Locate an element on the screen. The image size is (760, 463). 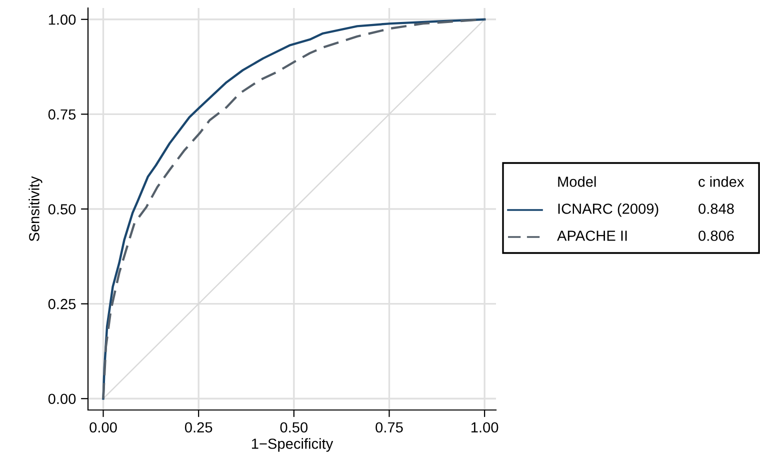
y-tick-label: 0.25 is located at coordinates (62, 304).